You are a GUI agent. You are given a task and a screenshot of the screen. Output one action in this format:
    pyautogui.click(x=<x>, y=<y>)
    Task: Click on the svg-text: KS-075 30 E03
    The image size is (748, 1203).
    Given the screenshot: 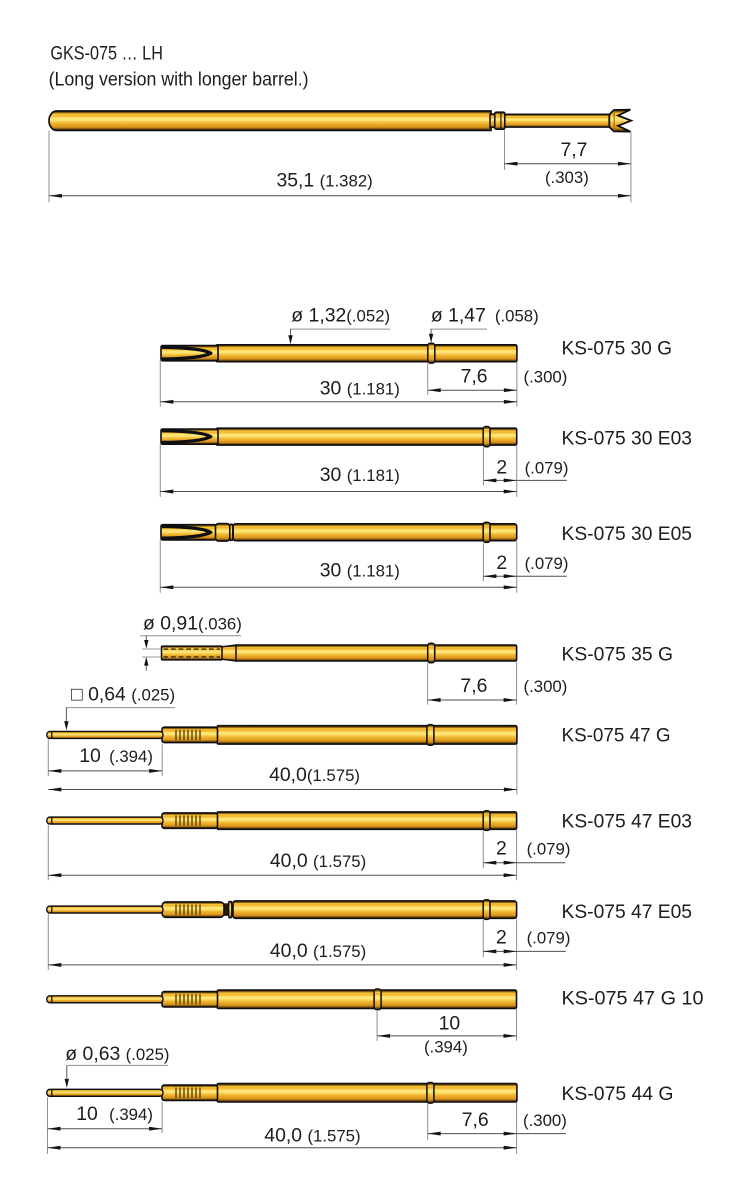 What is the action you would take?
    pyautogui.click(x=627, y=438)
    